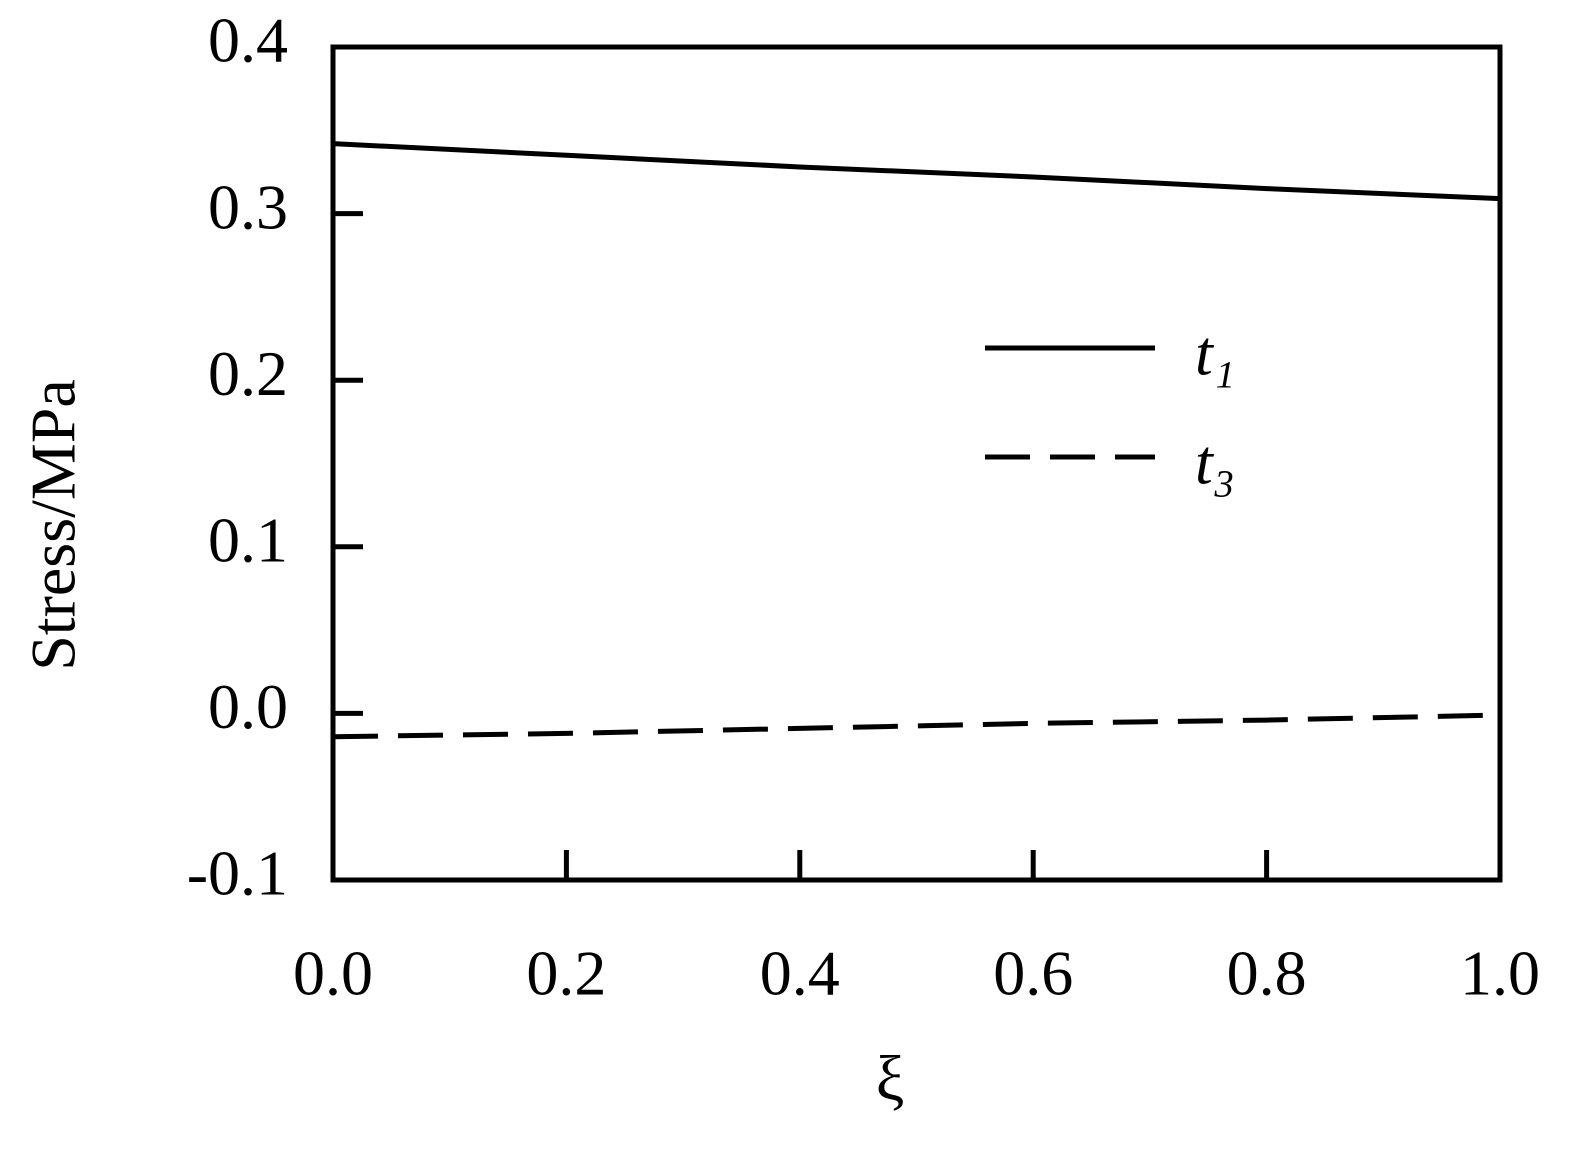 This screenshot has height=1155, width=1579. I want to click on y-tick-label: 0.4, so click(248, 40).